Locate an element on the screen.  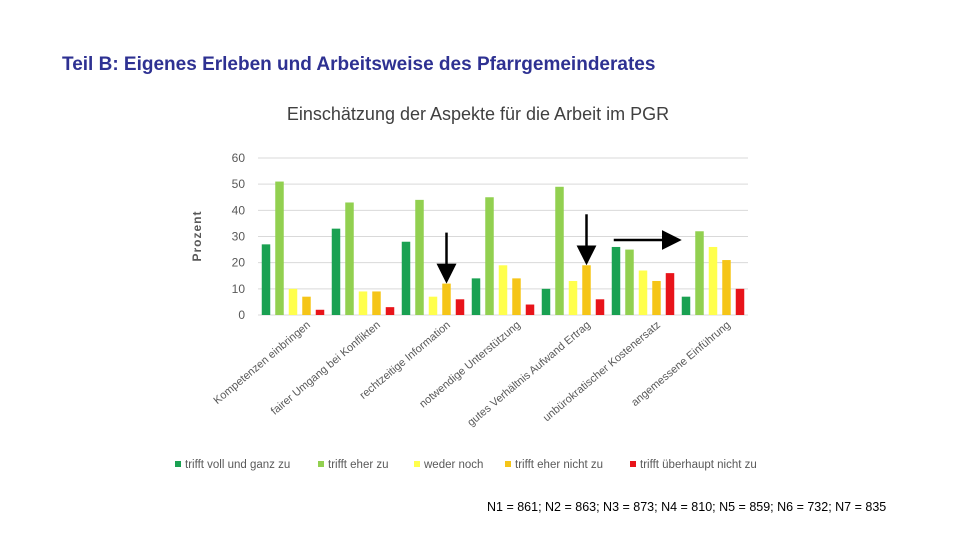
legend-label: weder noch is located at coordinates (453, 465).